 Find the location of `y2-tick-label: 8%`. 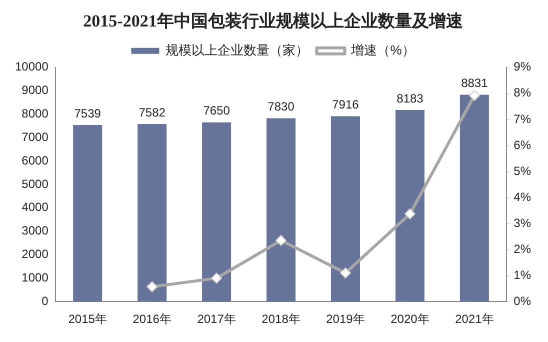

y2-tick-label: 8% is located at coordinates (523, 93).